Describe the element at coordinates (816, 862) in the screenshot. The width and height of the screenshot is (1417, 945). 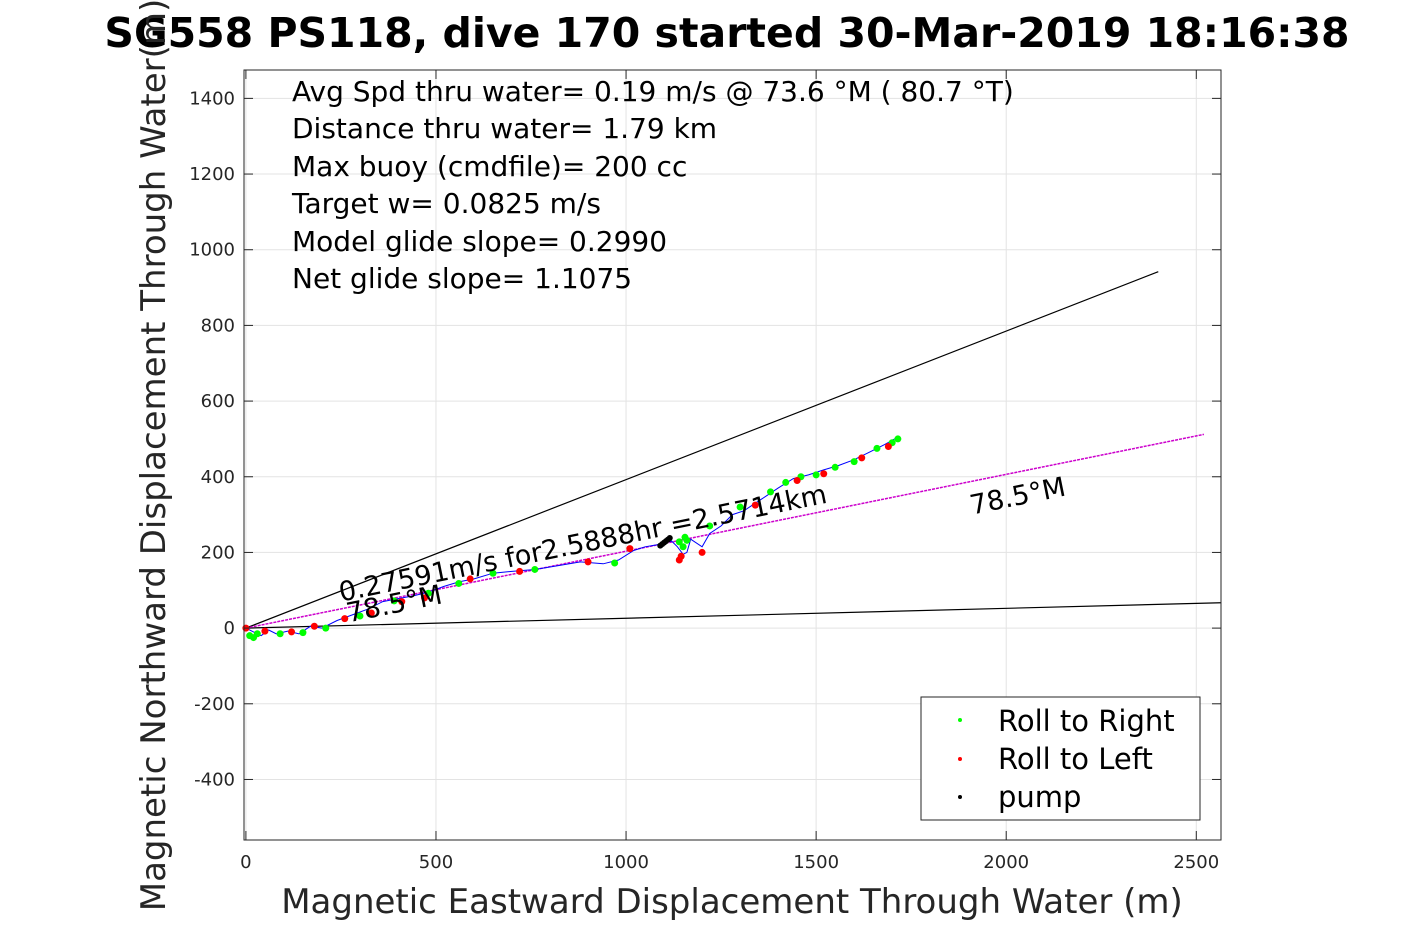
I see `x-tick-label: 1500` at that location.